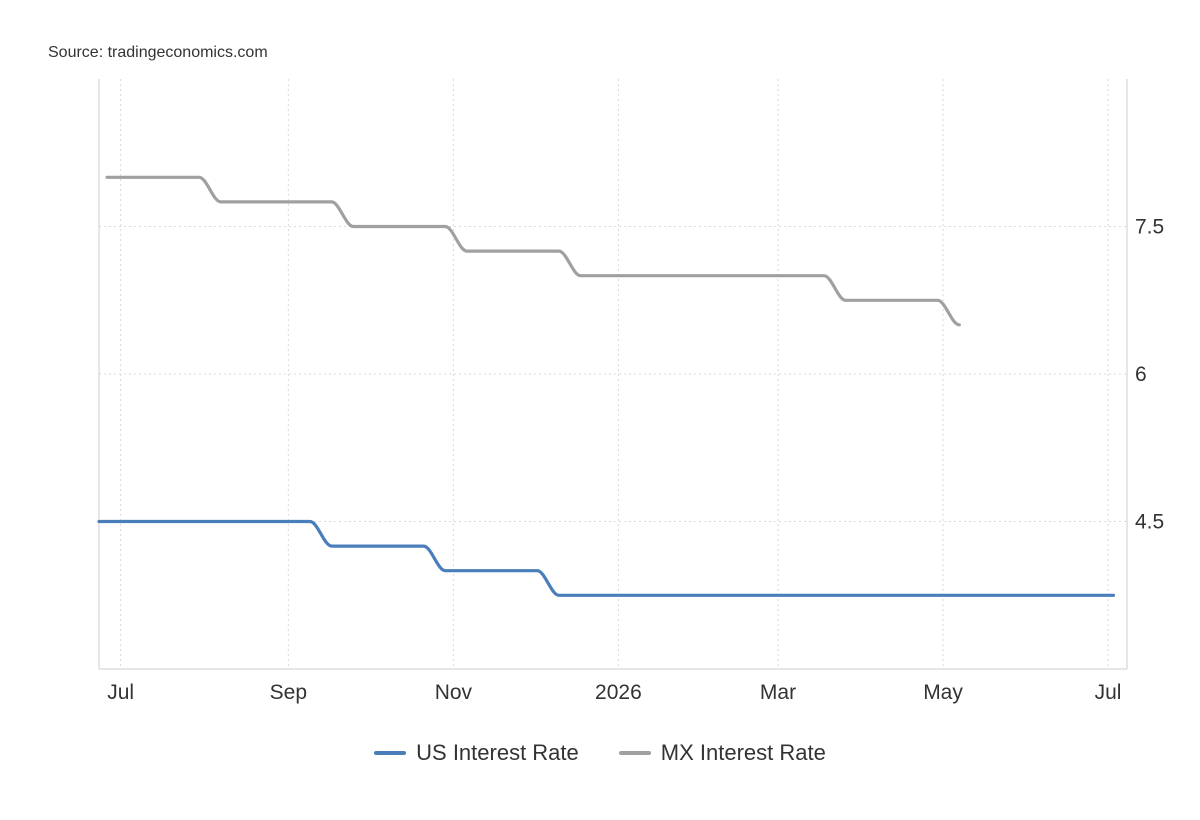 Image resolution: width=1200 pixels, height=820 pixels. Describe the element at coordinates (533, 251) in the screenshot. I see `mx-interest-rate-line` at that location.